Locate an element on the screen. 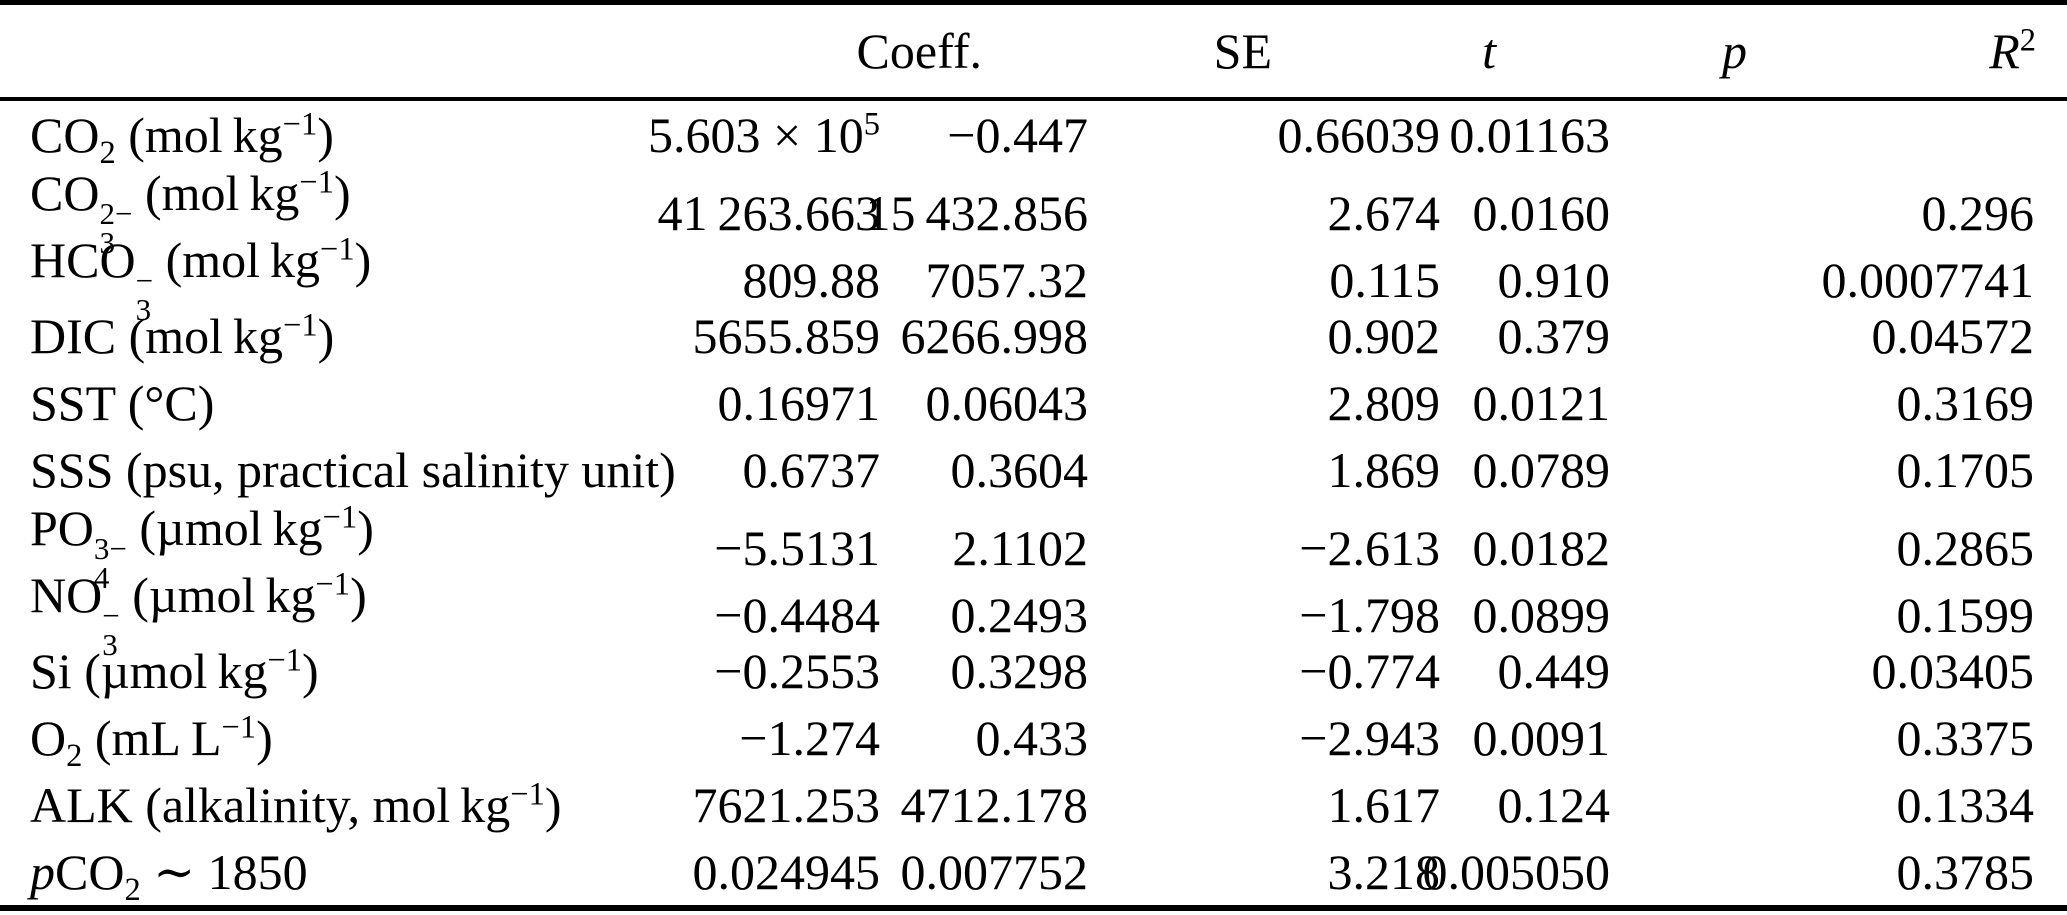 This screenshot has width=2067, height=915. row-label: Si (µmol kg−1) is located at coordinates (174, 670).